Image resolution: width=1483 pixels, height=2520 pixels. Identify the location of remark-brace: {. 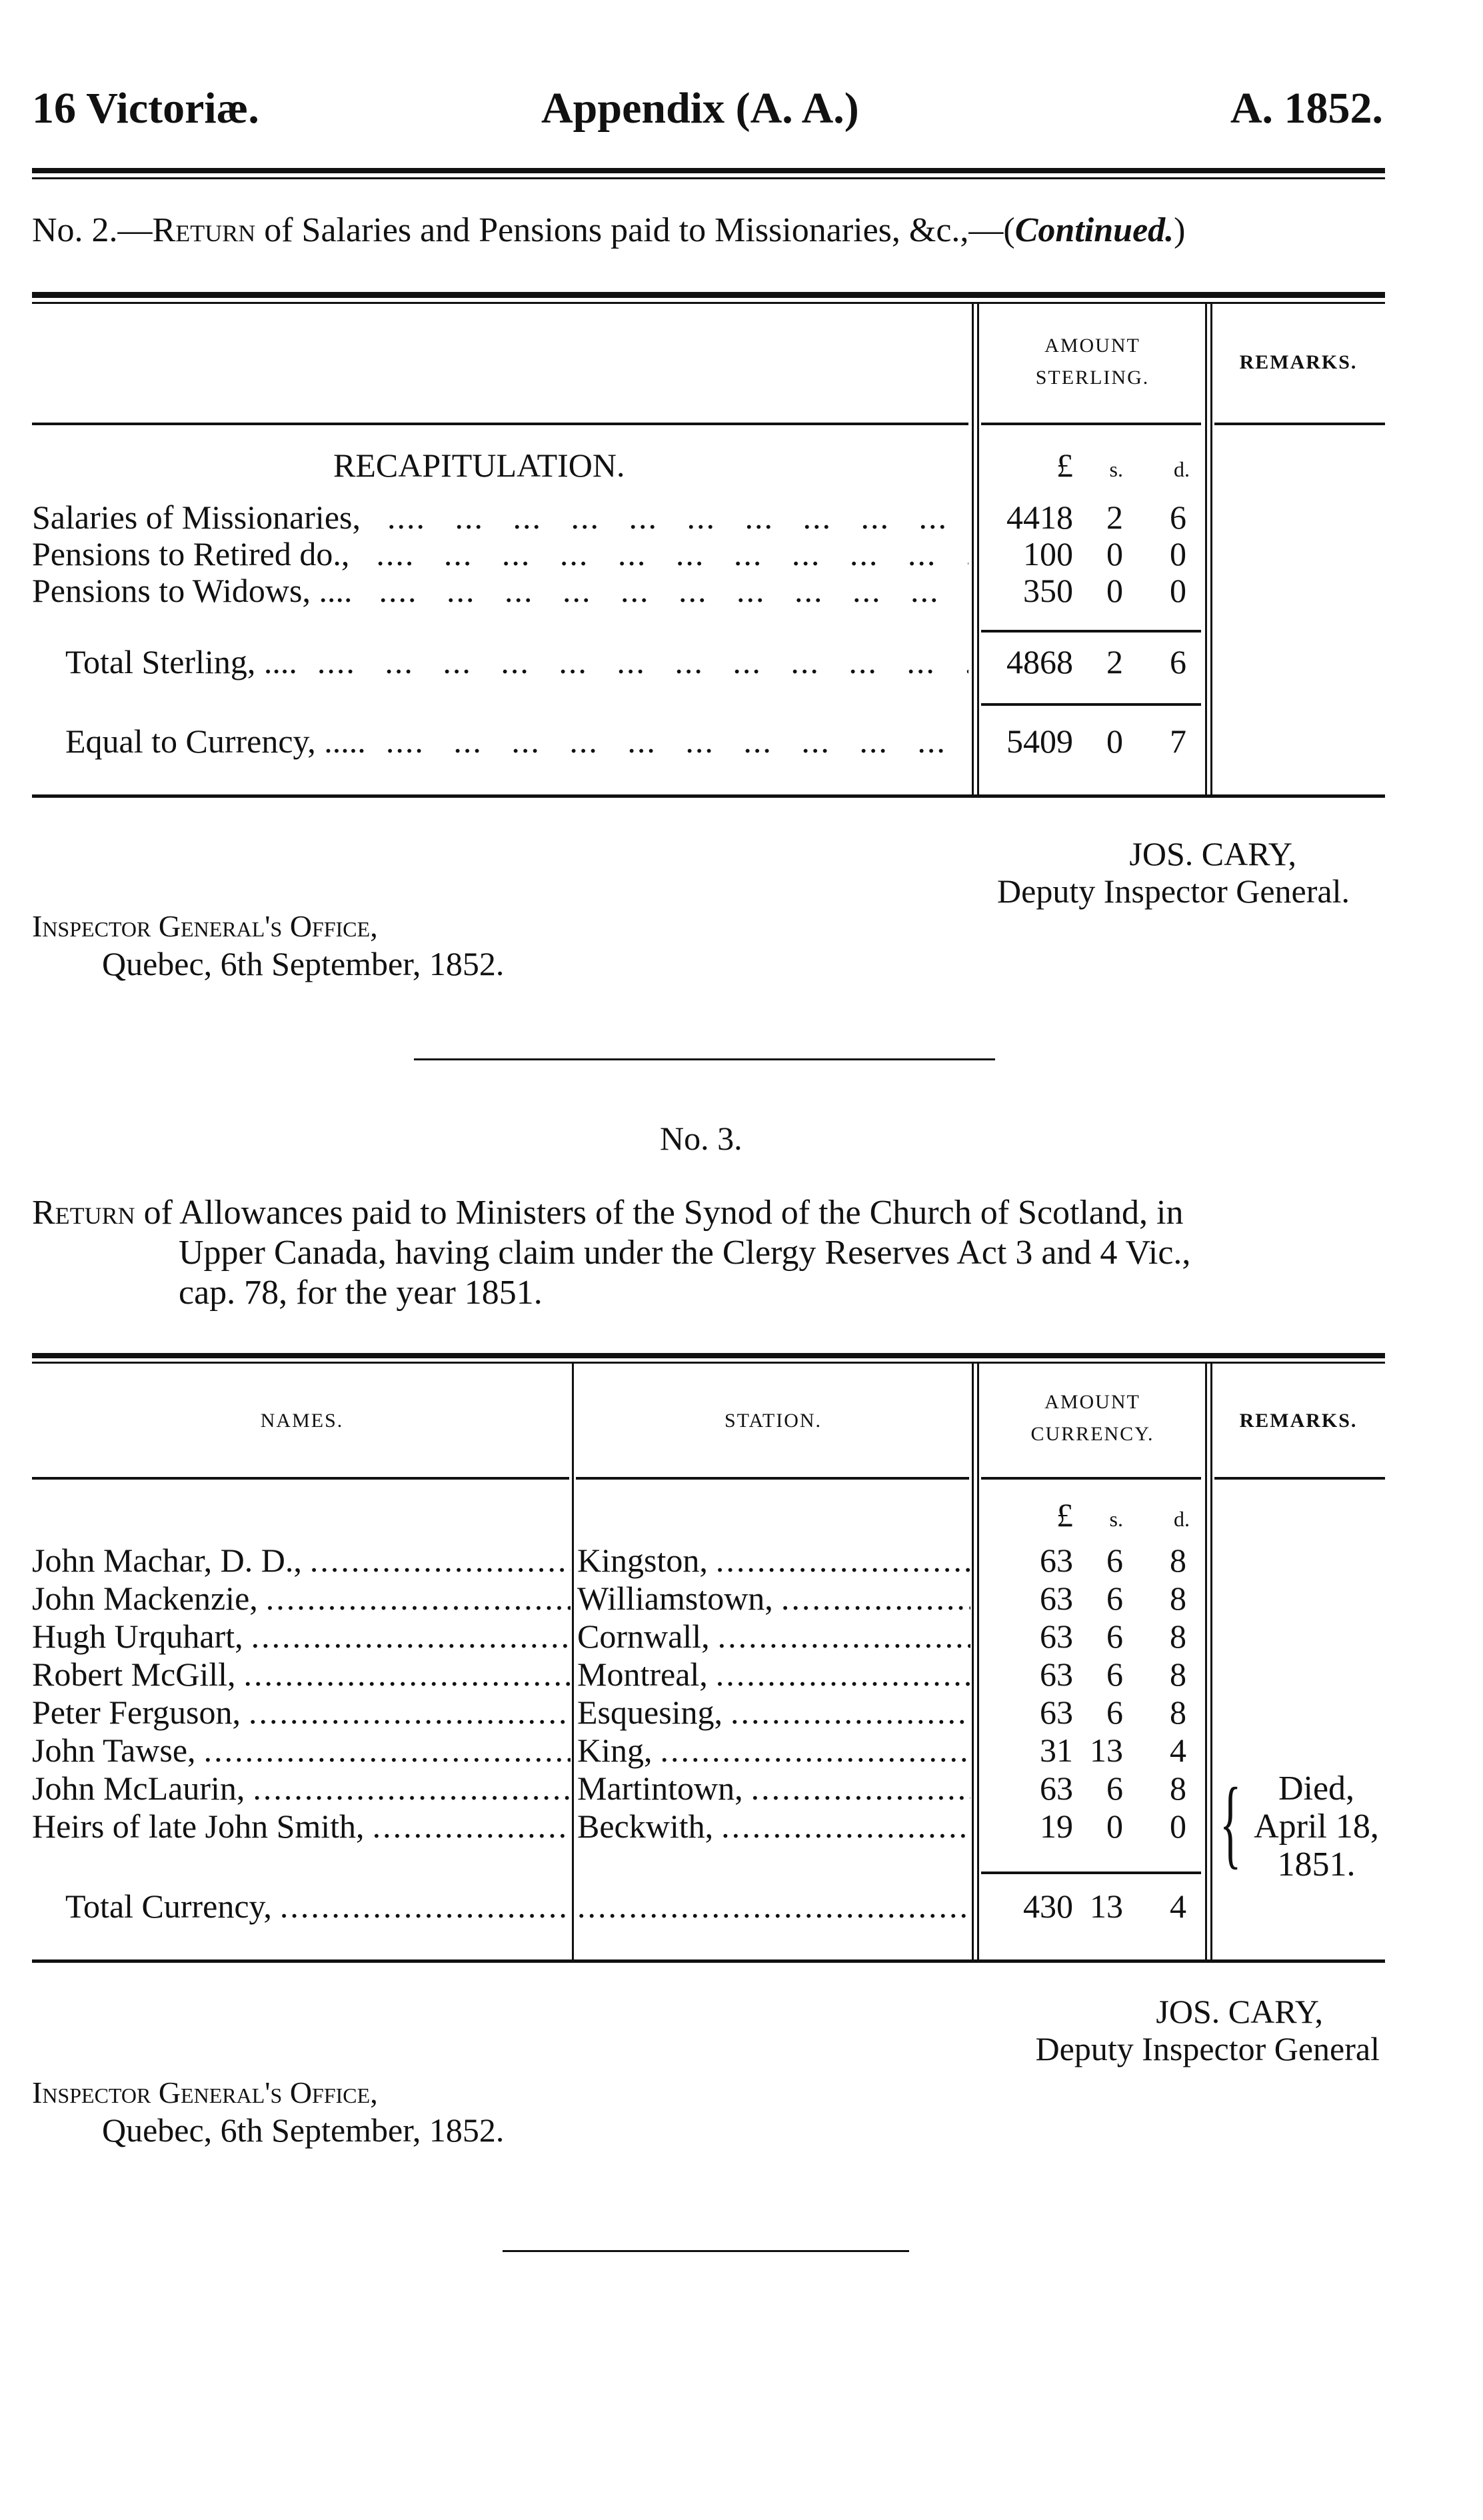
(1231, 1823).